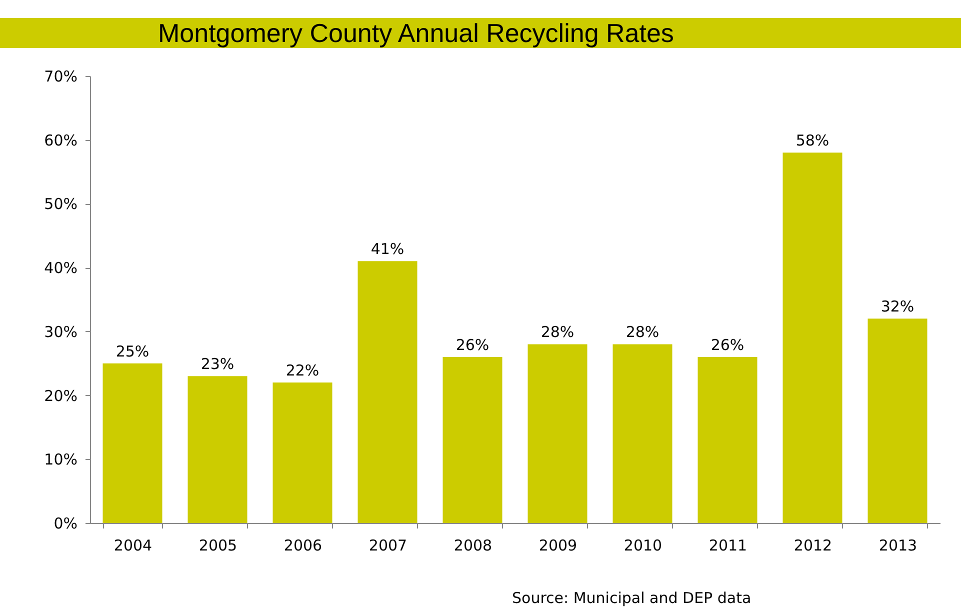 This screenshot has height=610, width=961. I want to click on y-tick-label: 40%, so click(61, 268).